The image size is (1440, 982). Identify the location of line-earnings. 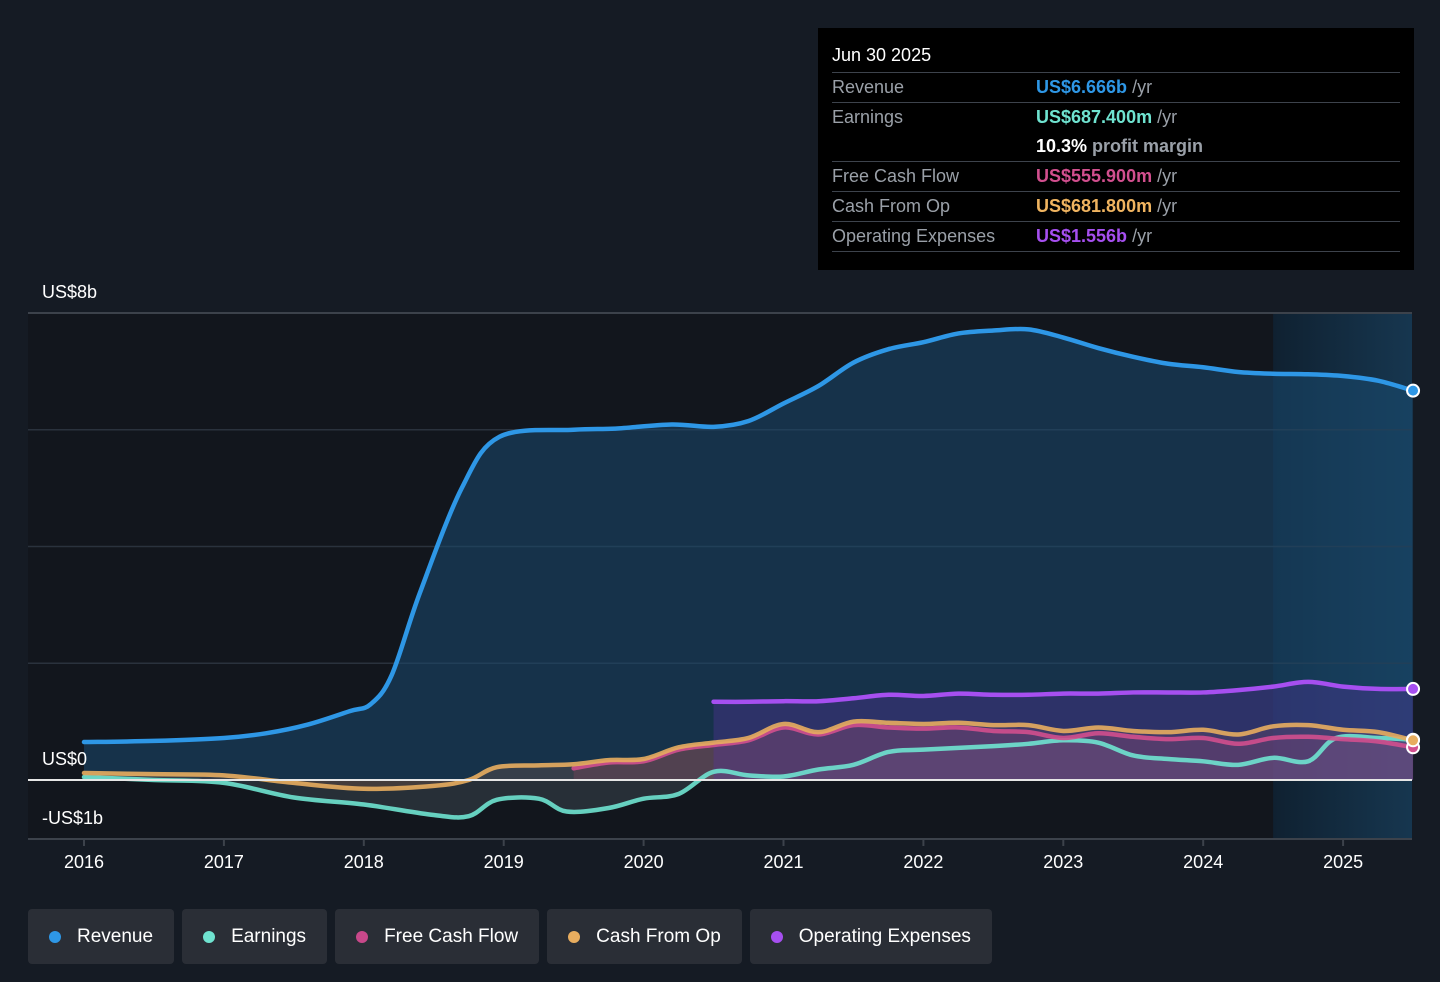
(748, 776).